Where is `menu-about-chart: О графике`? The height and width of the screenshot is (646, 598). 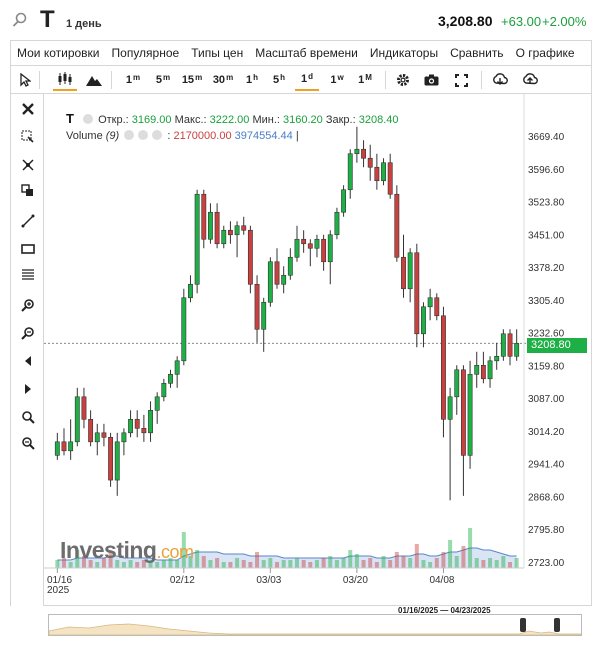
menu-about-chart: О графике is located at coordinates (545, 53).